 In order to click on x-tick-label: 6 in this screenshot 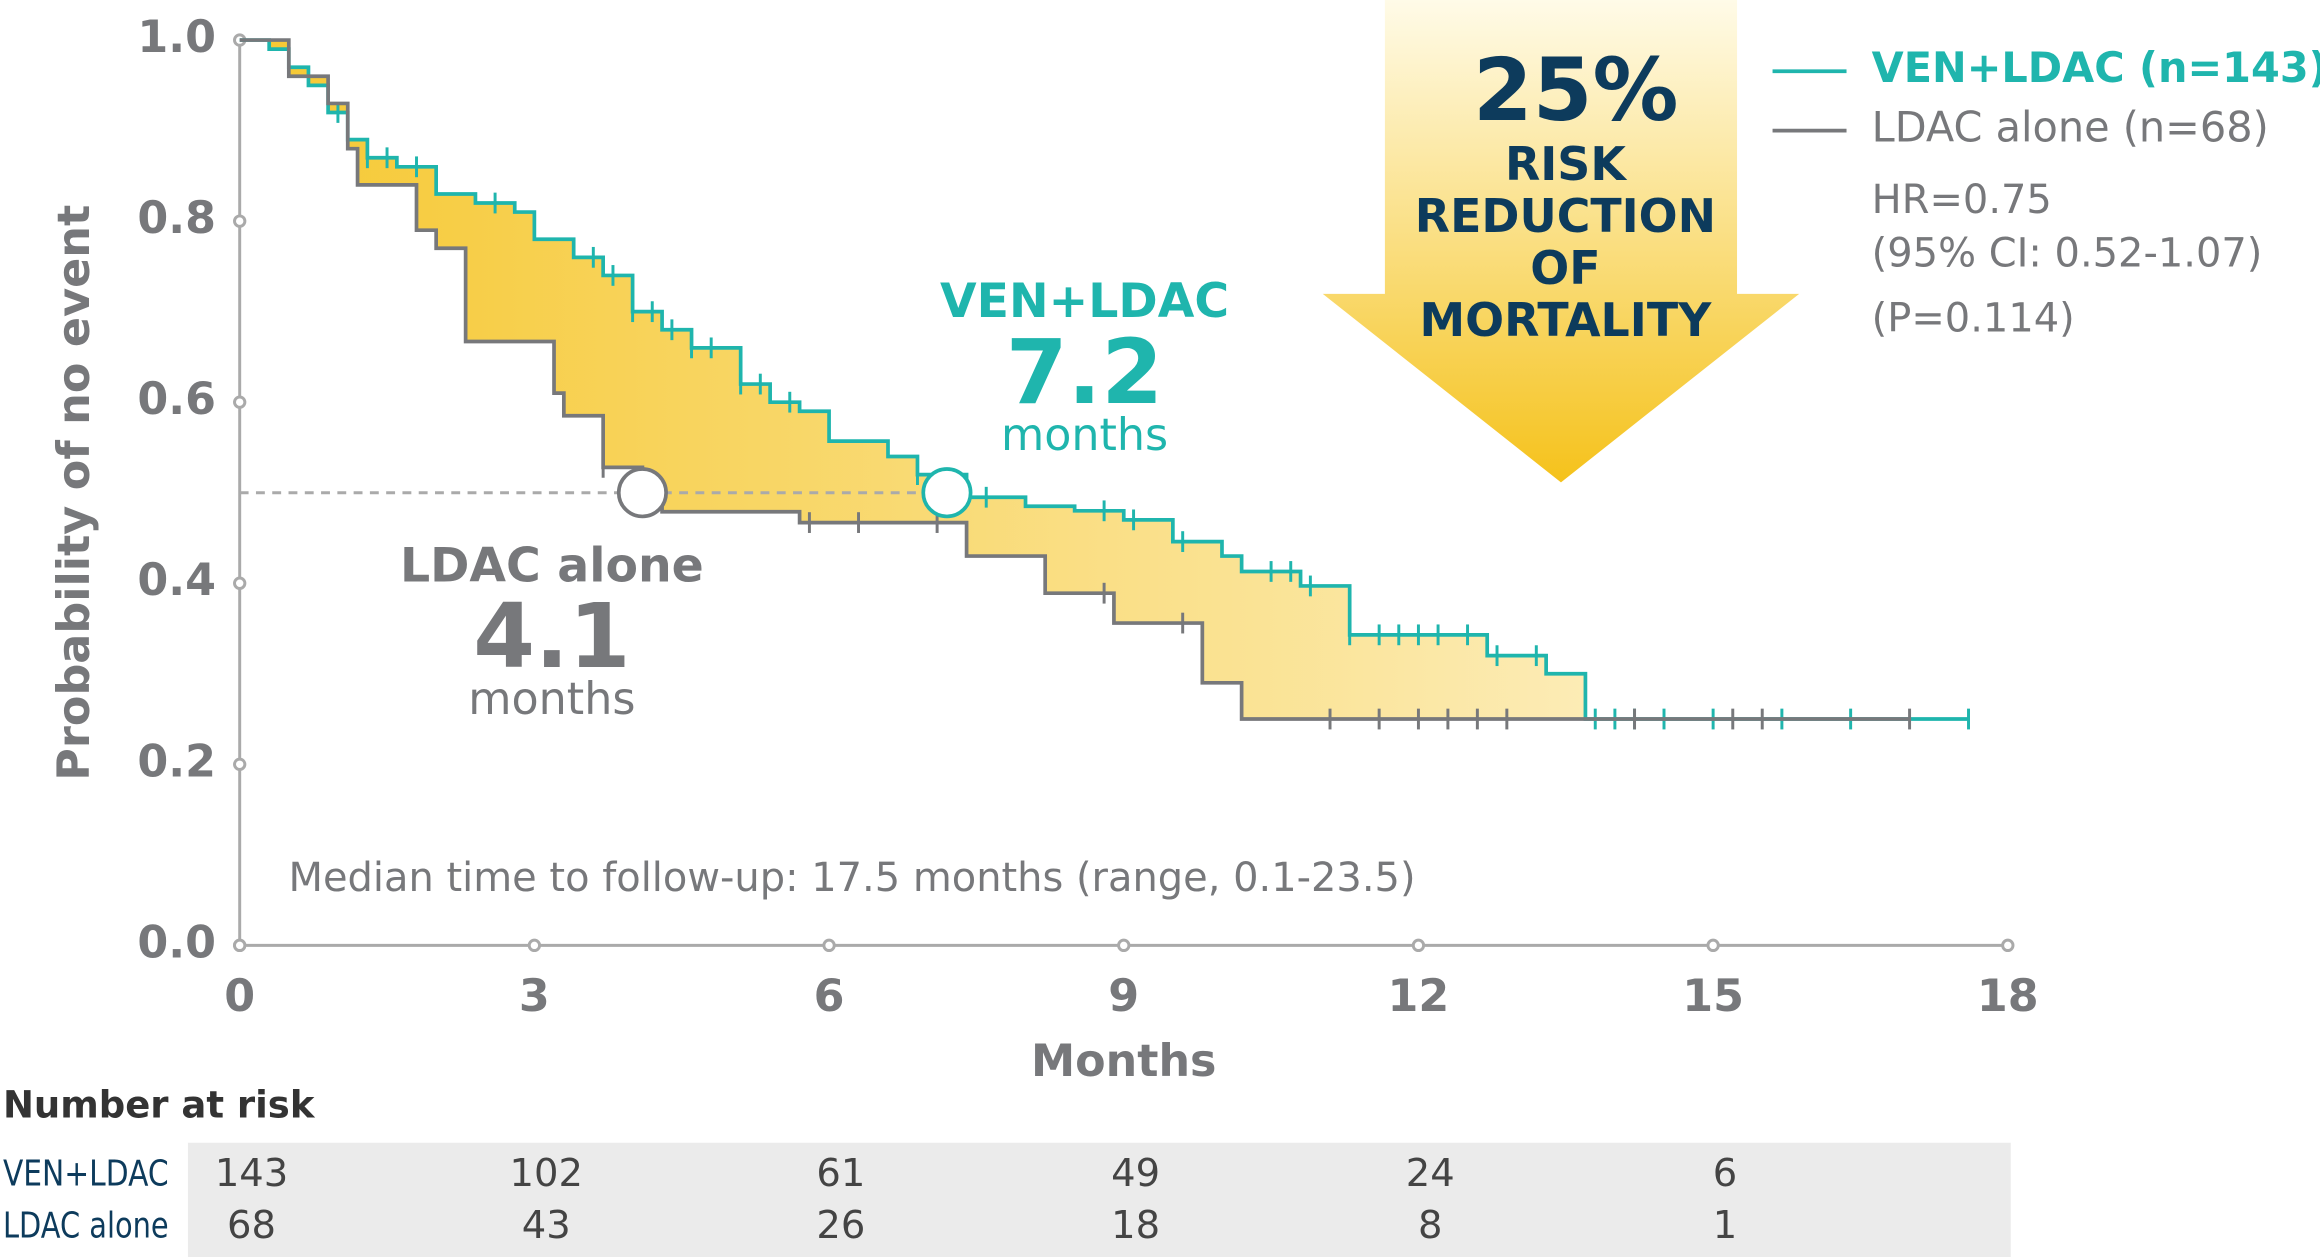, I will do `click(829, 996)`.